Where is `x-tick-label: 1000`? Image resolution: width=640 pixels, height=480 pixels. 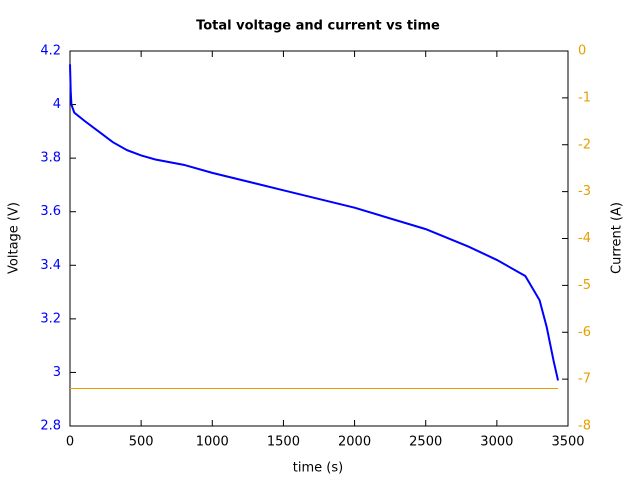
x-tick-label: 1000 is located at coordinates (212, 442).